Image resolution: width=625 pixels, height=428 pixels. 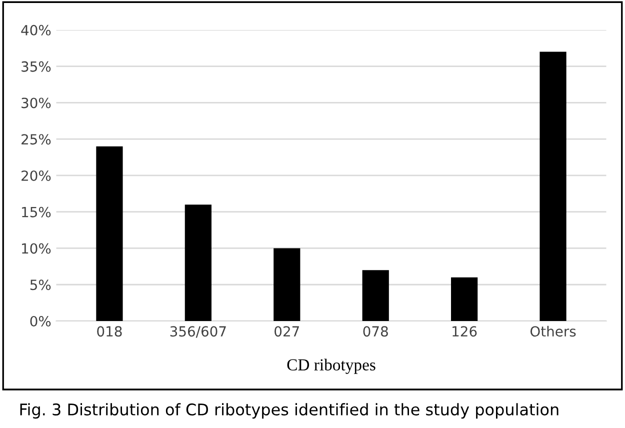 What do you see at coordinates (464, 331) in the screenshot?
I see `x-tick-label: 126` at bounding box center [464, 331].